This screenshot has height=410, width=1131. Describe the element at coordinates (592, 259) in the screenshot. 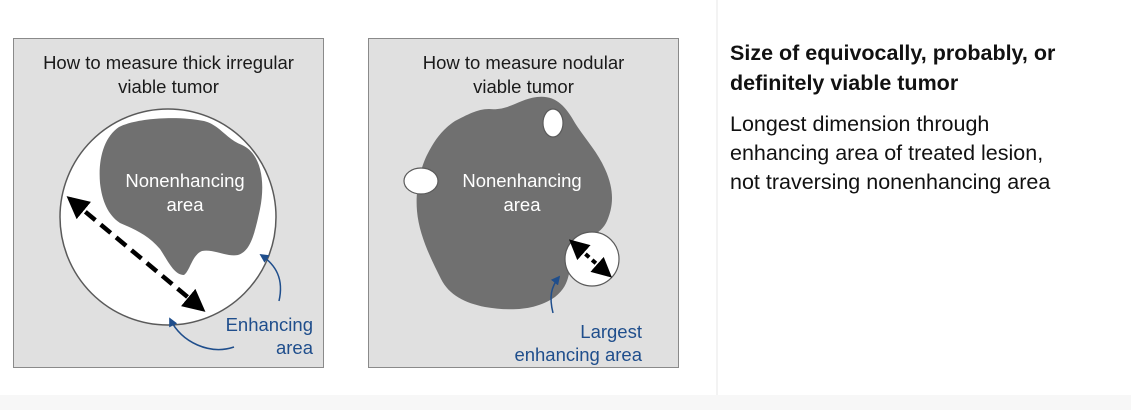

I see `largest-enhancing-nodule` at that location.